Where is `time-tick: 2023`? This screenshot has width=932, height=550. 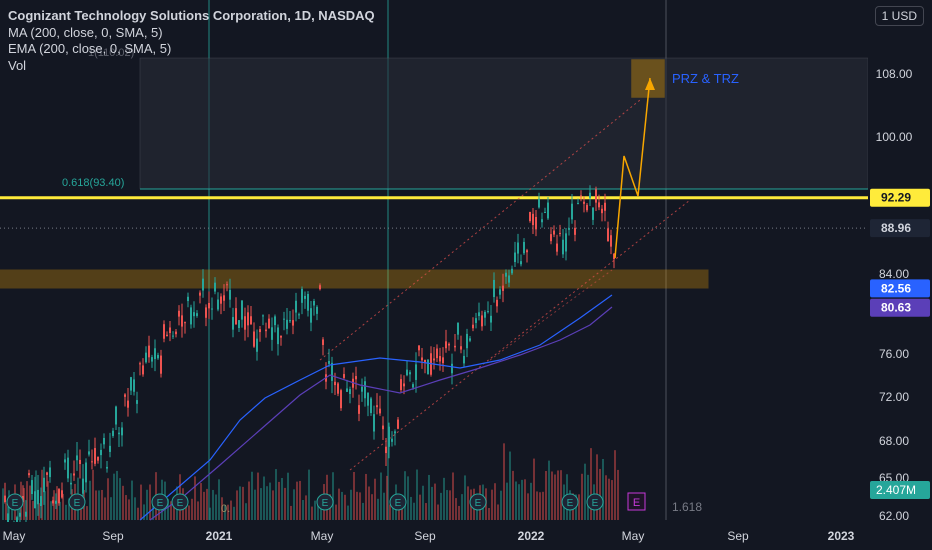 time-tick: 2023 is located at coordinates (841, 536).